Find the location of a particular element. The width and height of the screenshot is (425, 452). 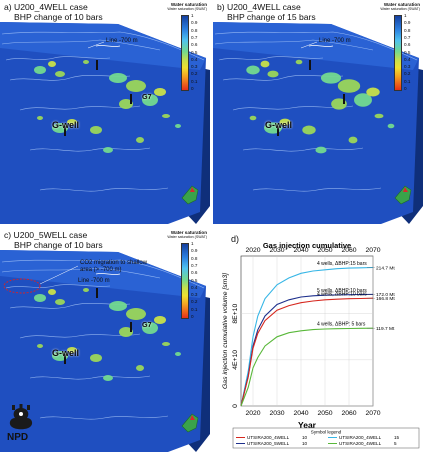

legend-title: Symbol legend is located at coordinates (326, 432).